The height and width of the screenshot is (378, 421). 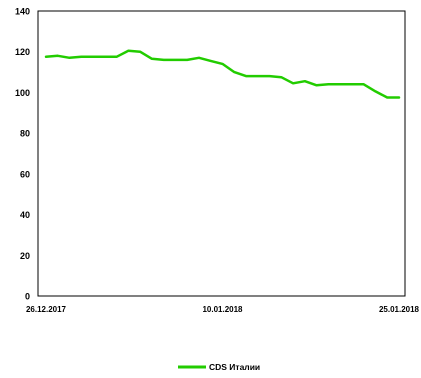 What do you see at coordinates (22, 52) in the screenshot?
I see `y-tick-label: 120` at bounding box center [22, 52].